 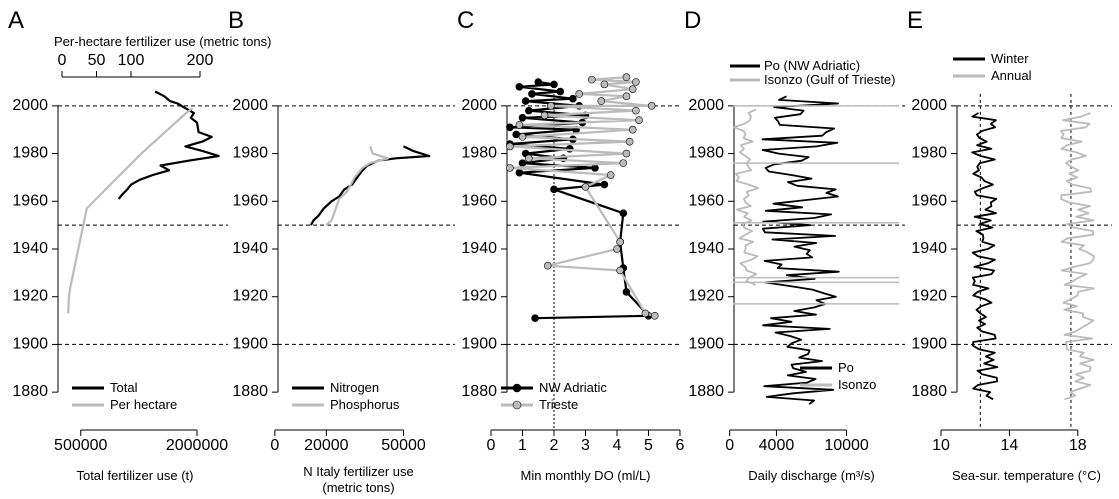 What do you see at coordinates (16, 20) in the screenshot?
I see `panel-label: A` at bounding box center [16, 20].